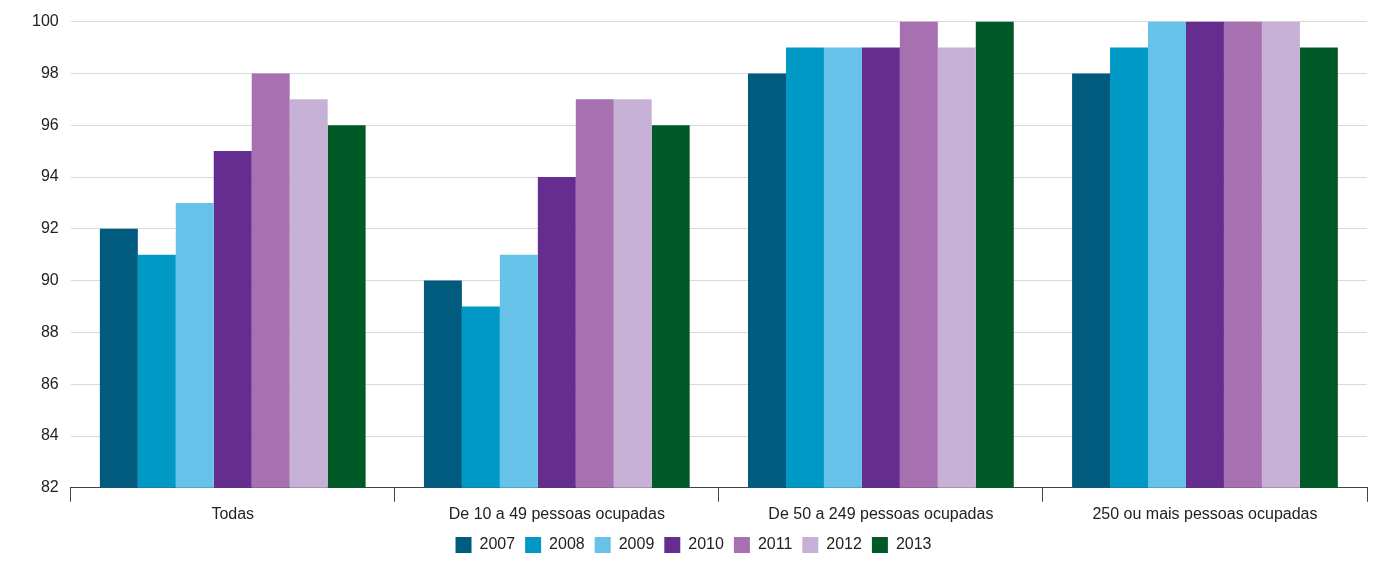 The width and height of the screenshot is (1375, 563). Describe the element at coordinates (45, 21) in the screenshot. I see `y-tick-label: 100` at that location.